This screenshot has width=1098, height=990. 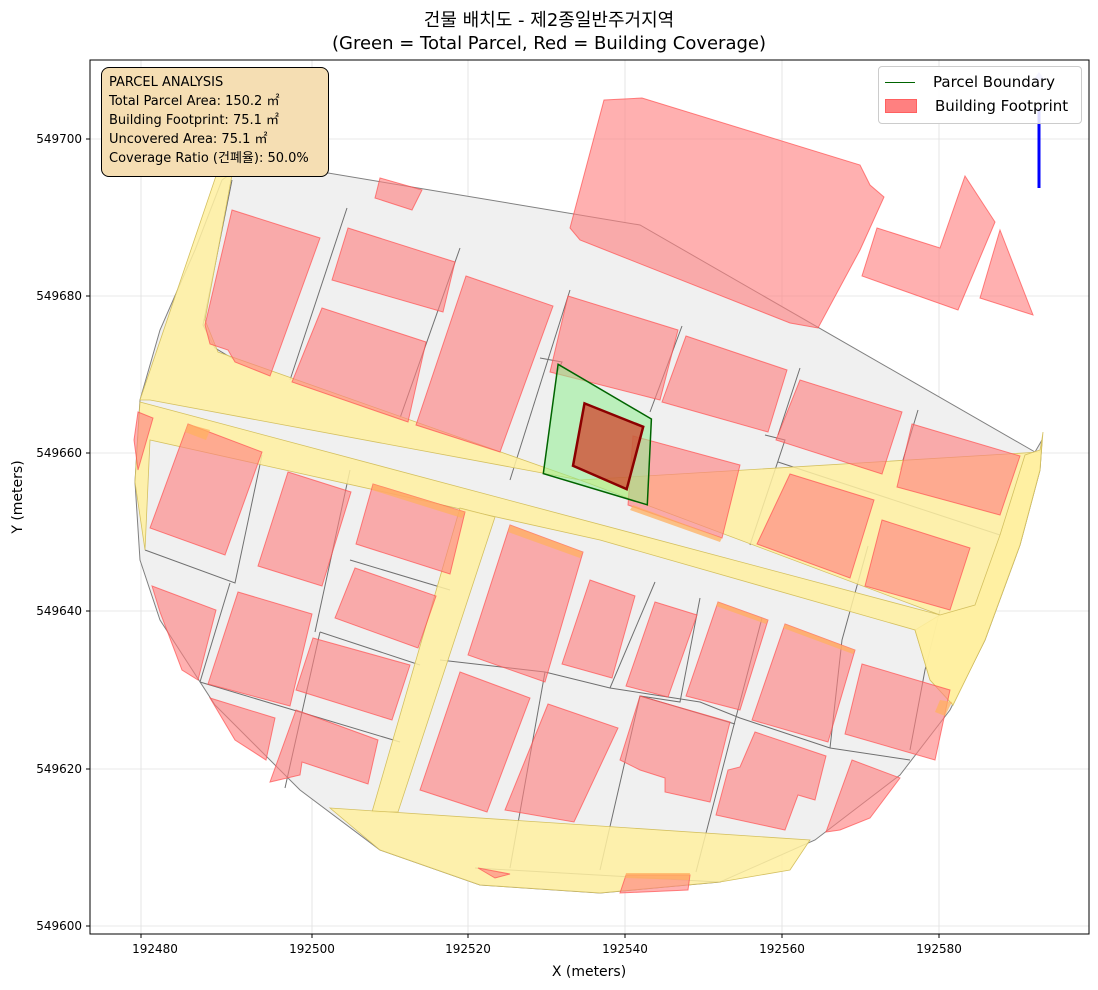 I want to click on x-tick-label: 192560, so click(x=782, y=949).